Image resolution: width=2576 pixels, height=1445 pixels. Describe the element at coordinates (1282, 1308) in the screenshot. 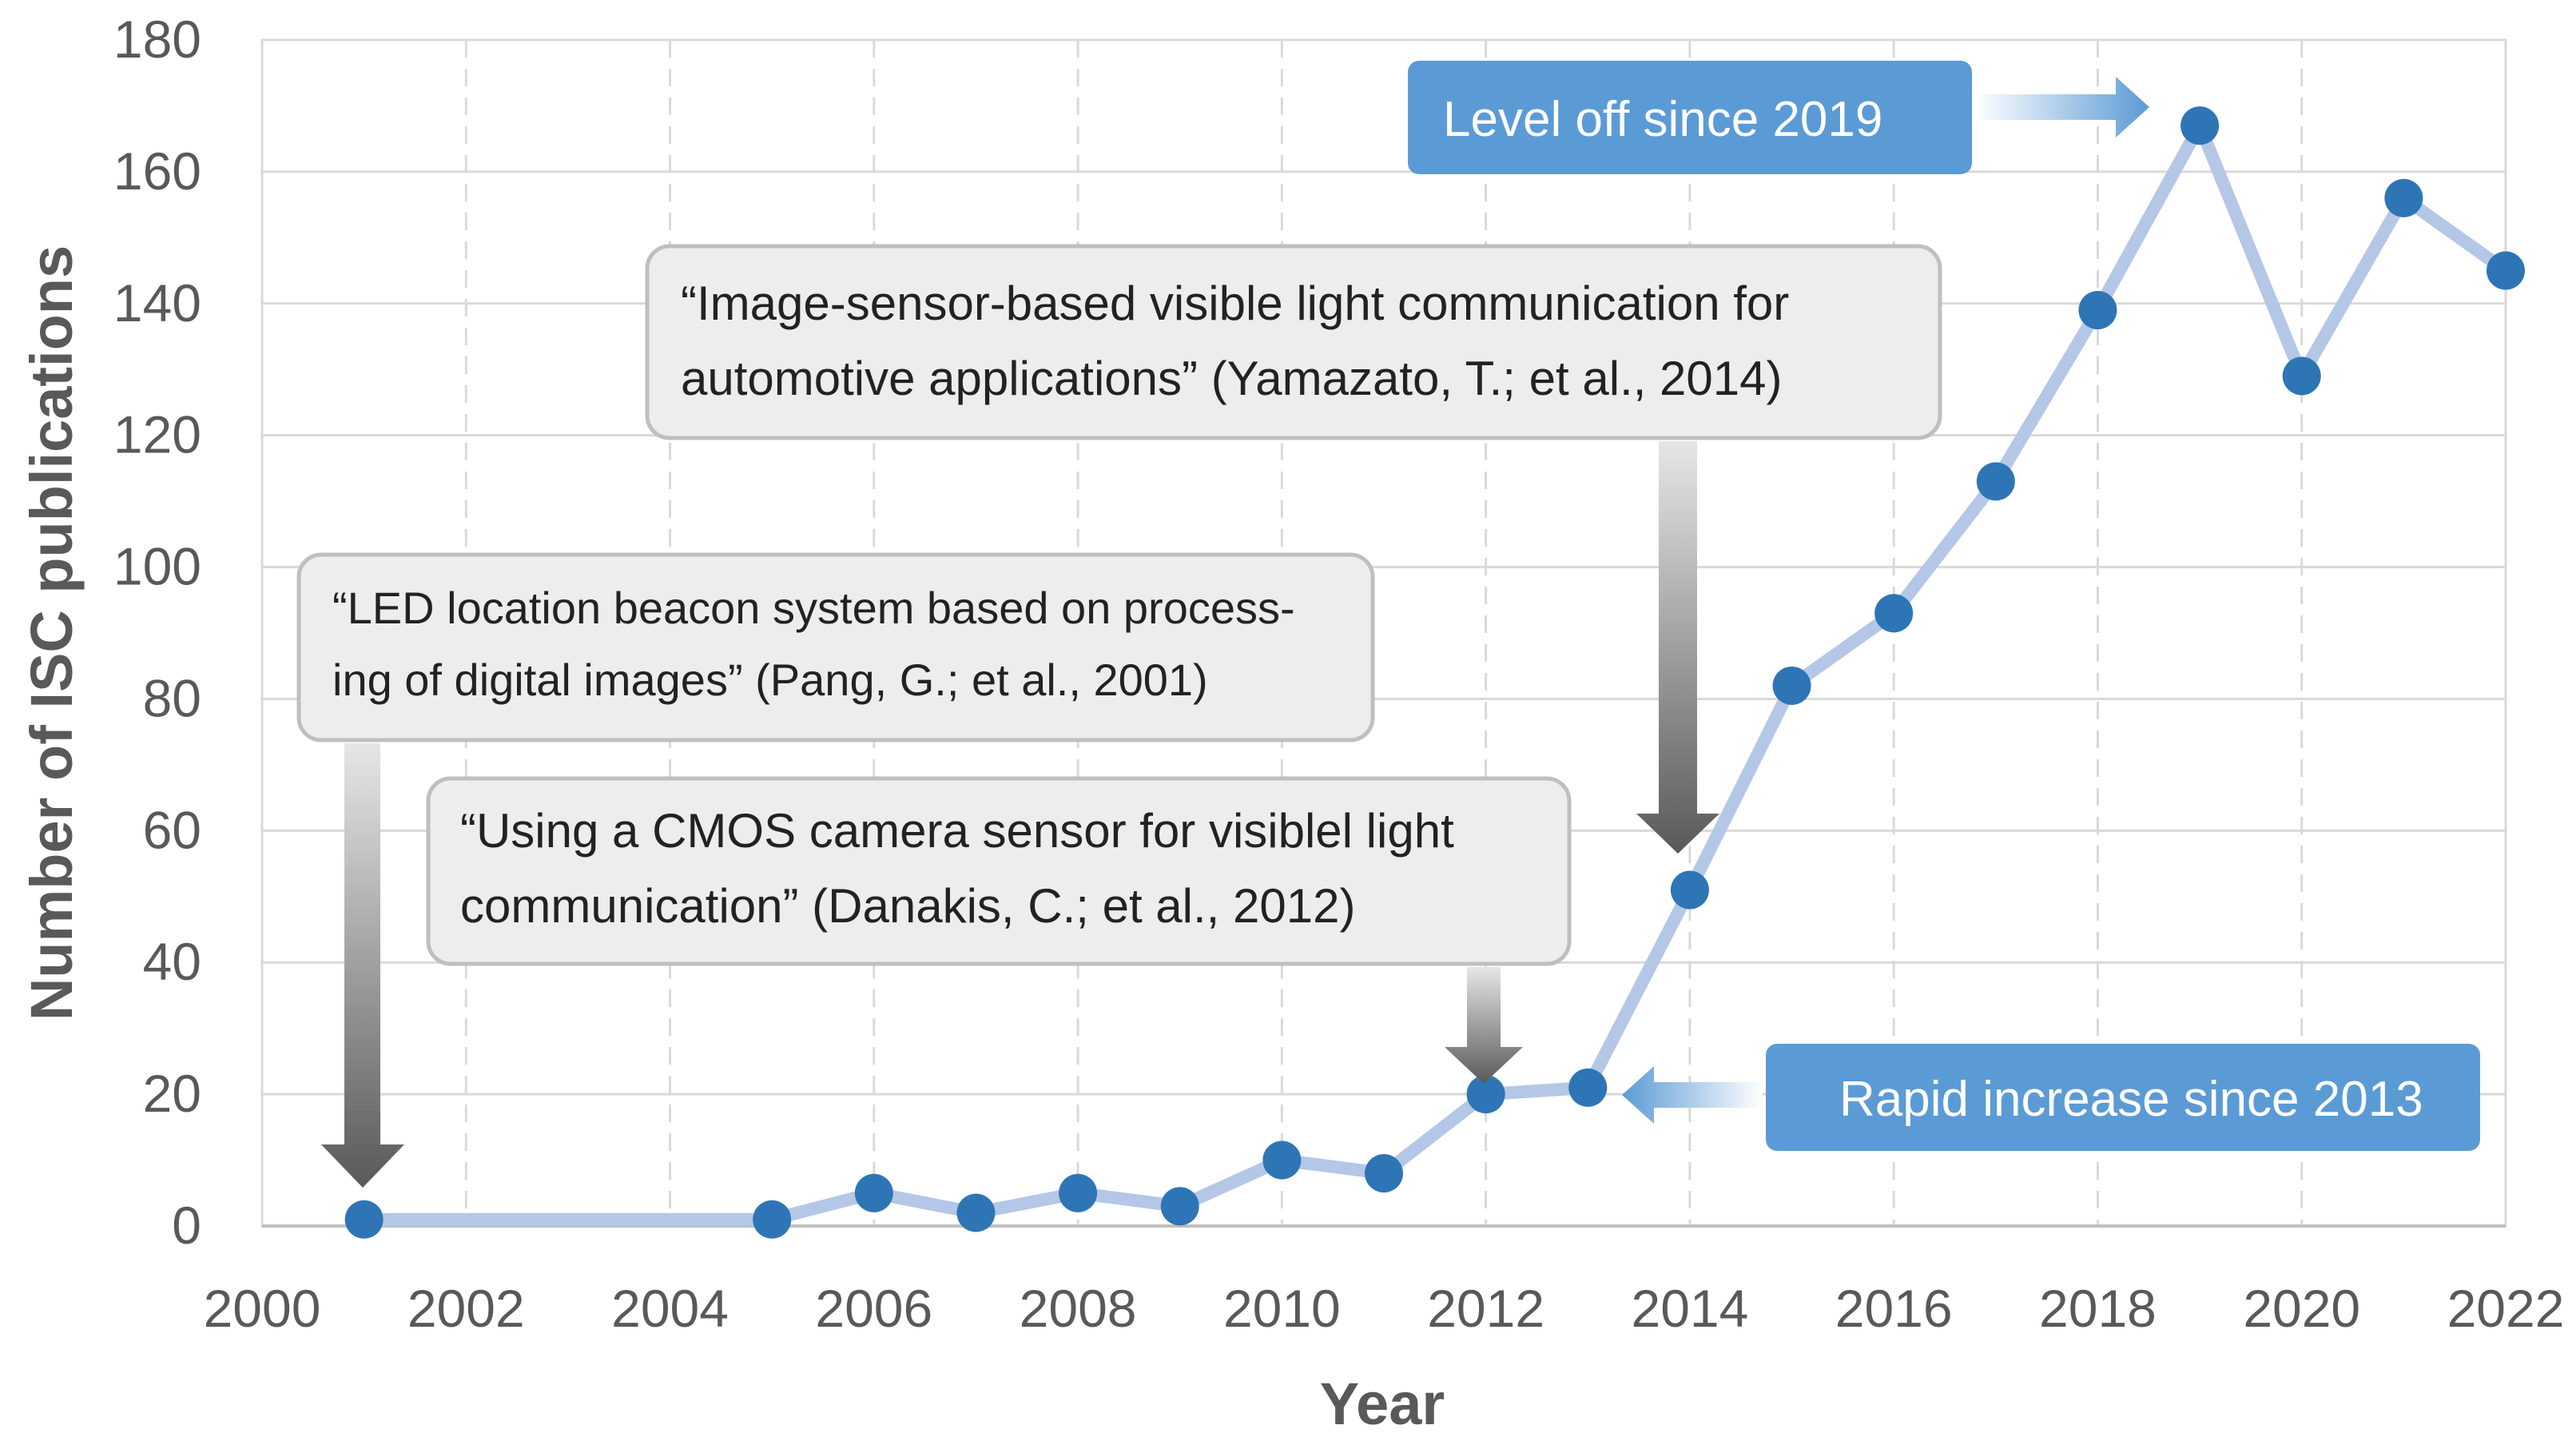

I see `x-tick-label: 2010` at that location.